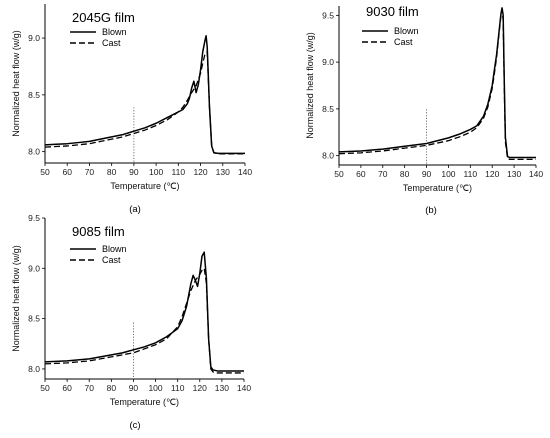  Describe the element at coordinates (431, 210) in the screenshot. I see `panel-label: (b)` at that location.